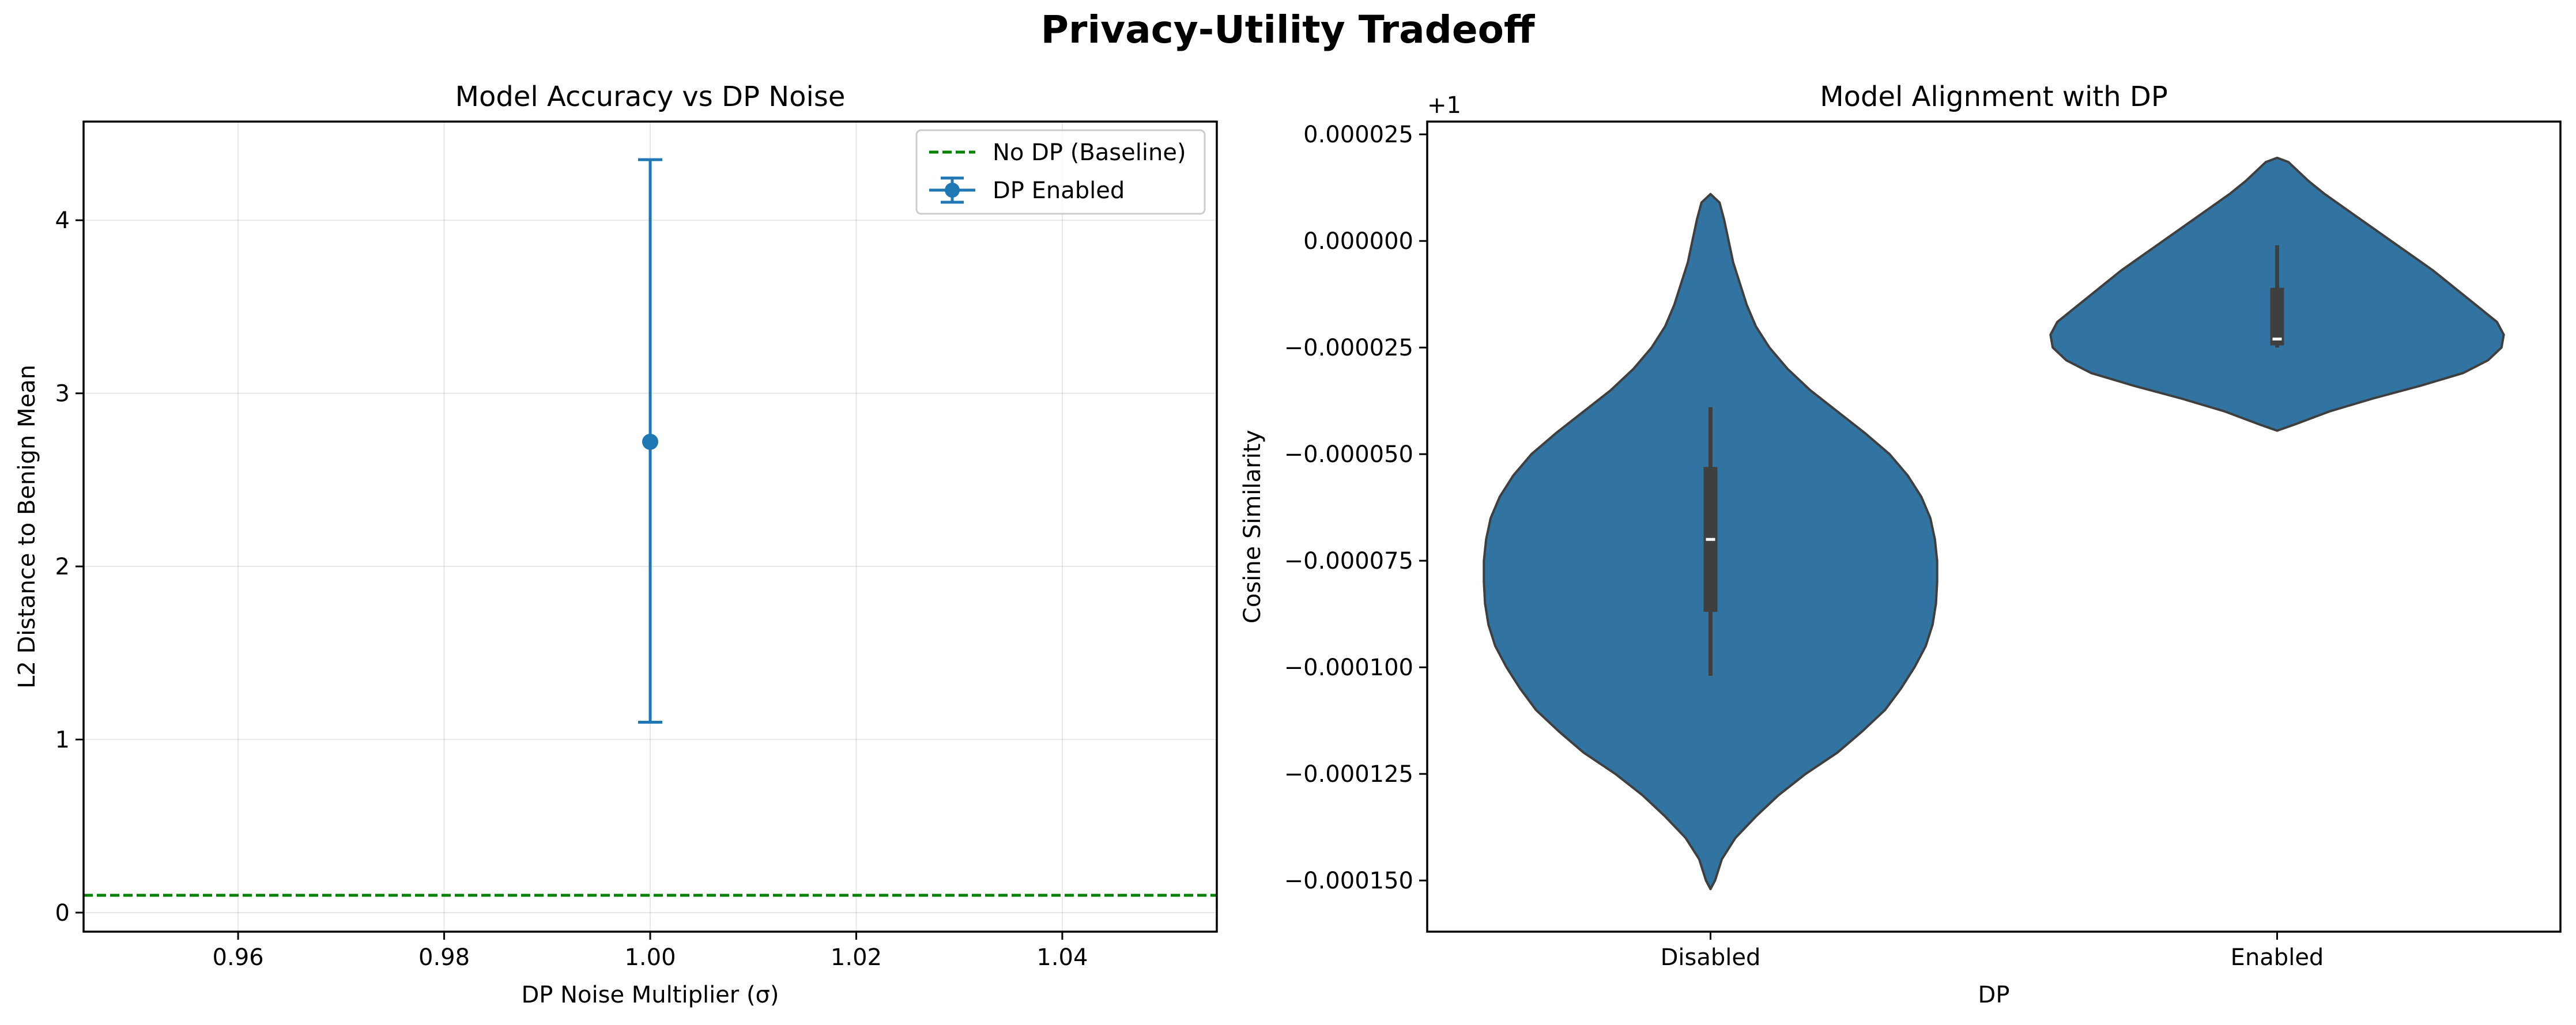  Describe the element at coordinates (62, 220) in the screenshot. I see `y-tick-label: 4` at that location.